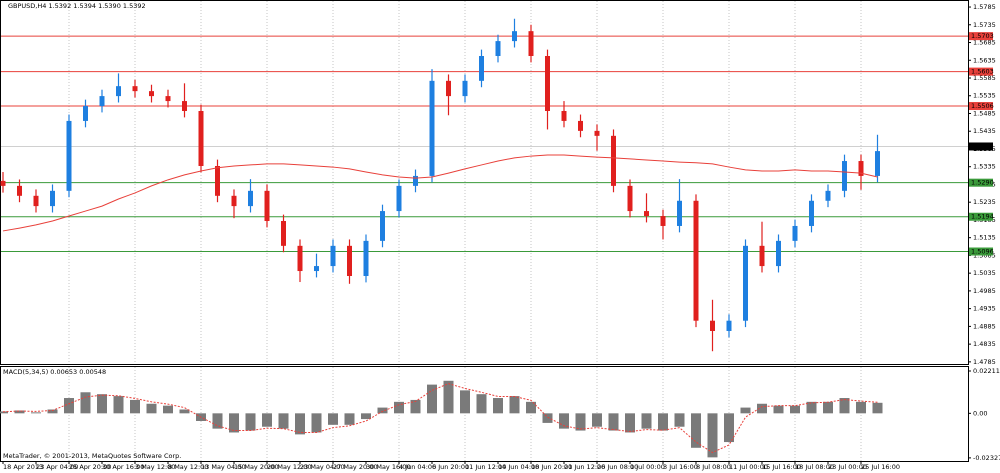  Describe the element at coordinates (90, 467) in the screenshot. I see `x-tick-label: 25 Apr 20:00` at that location.